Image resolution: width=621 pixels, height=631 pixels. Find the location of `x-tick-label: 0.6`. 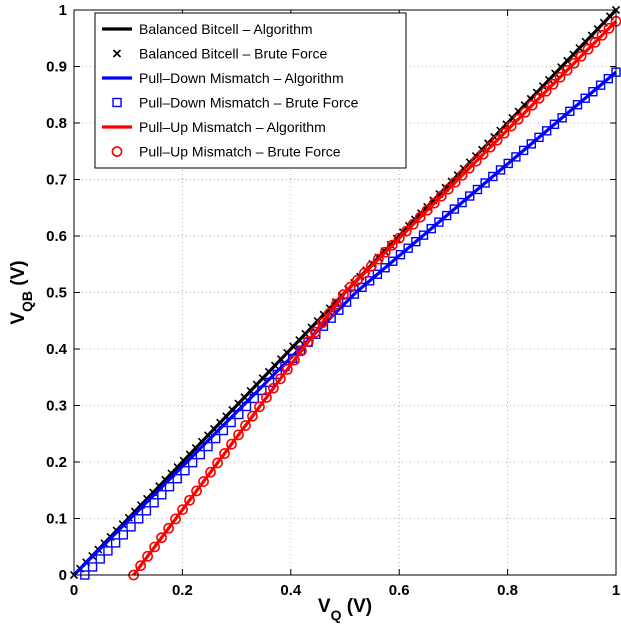

x-tick-label: 0.6 is located at coordinates (399, 590).